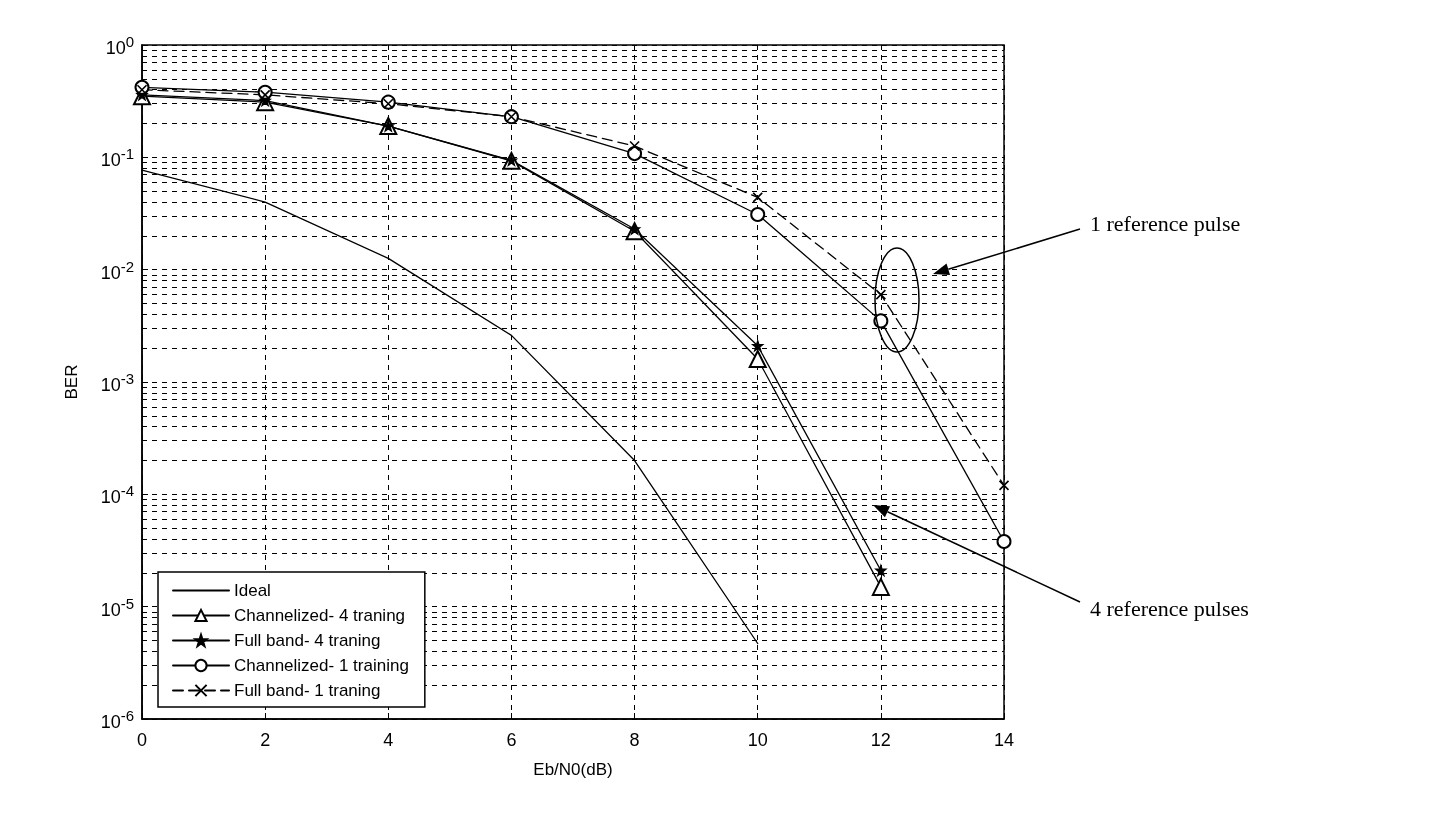  I want to click on y-tick-label: 10$^{-5}$, so click(117, 607).